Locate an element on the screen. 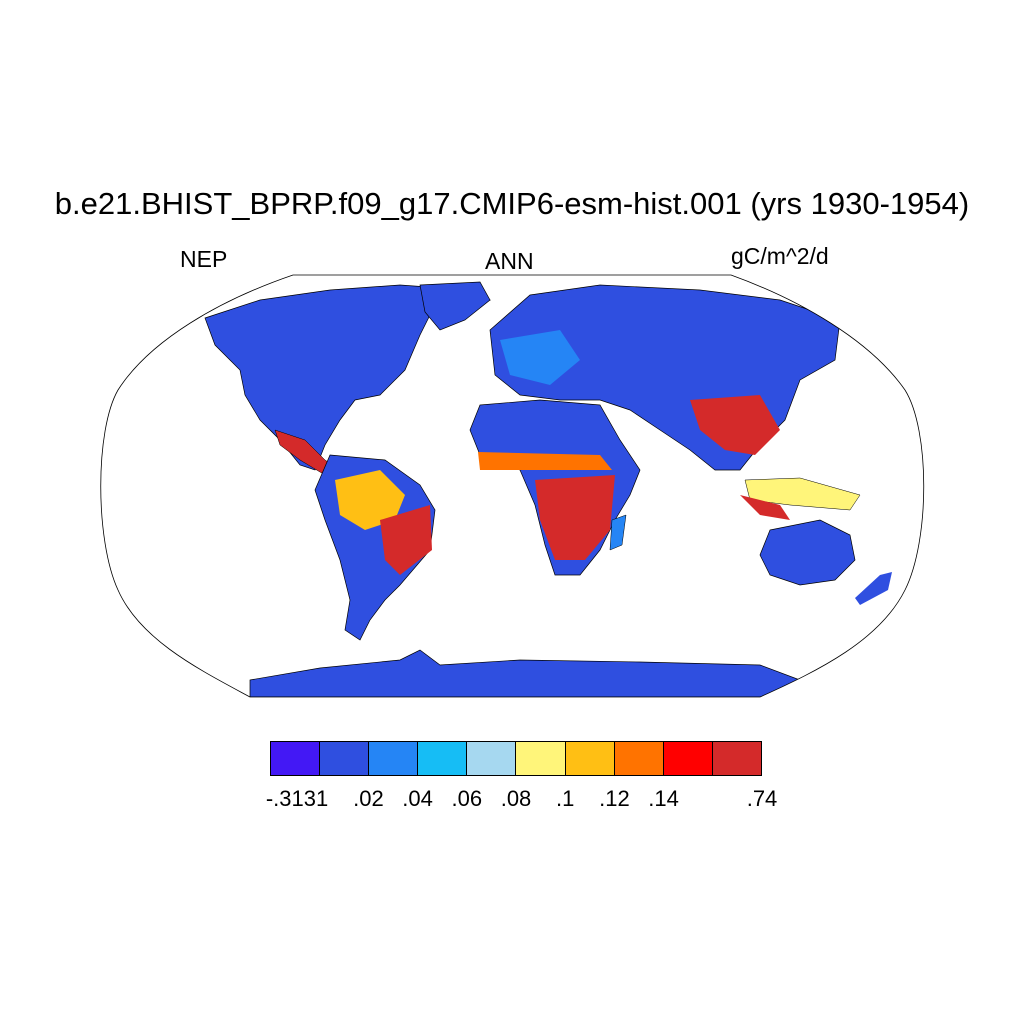  new-zealand is located at coordinates (873, 588).